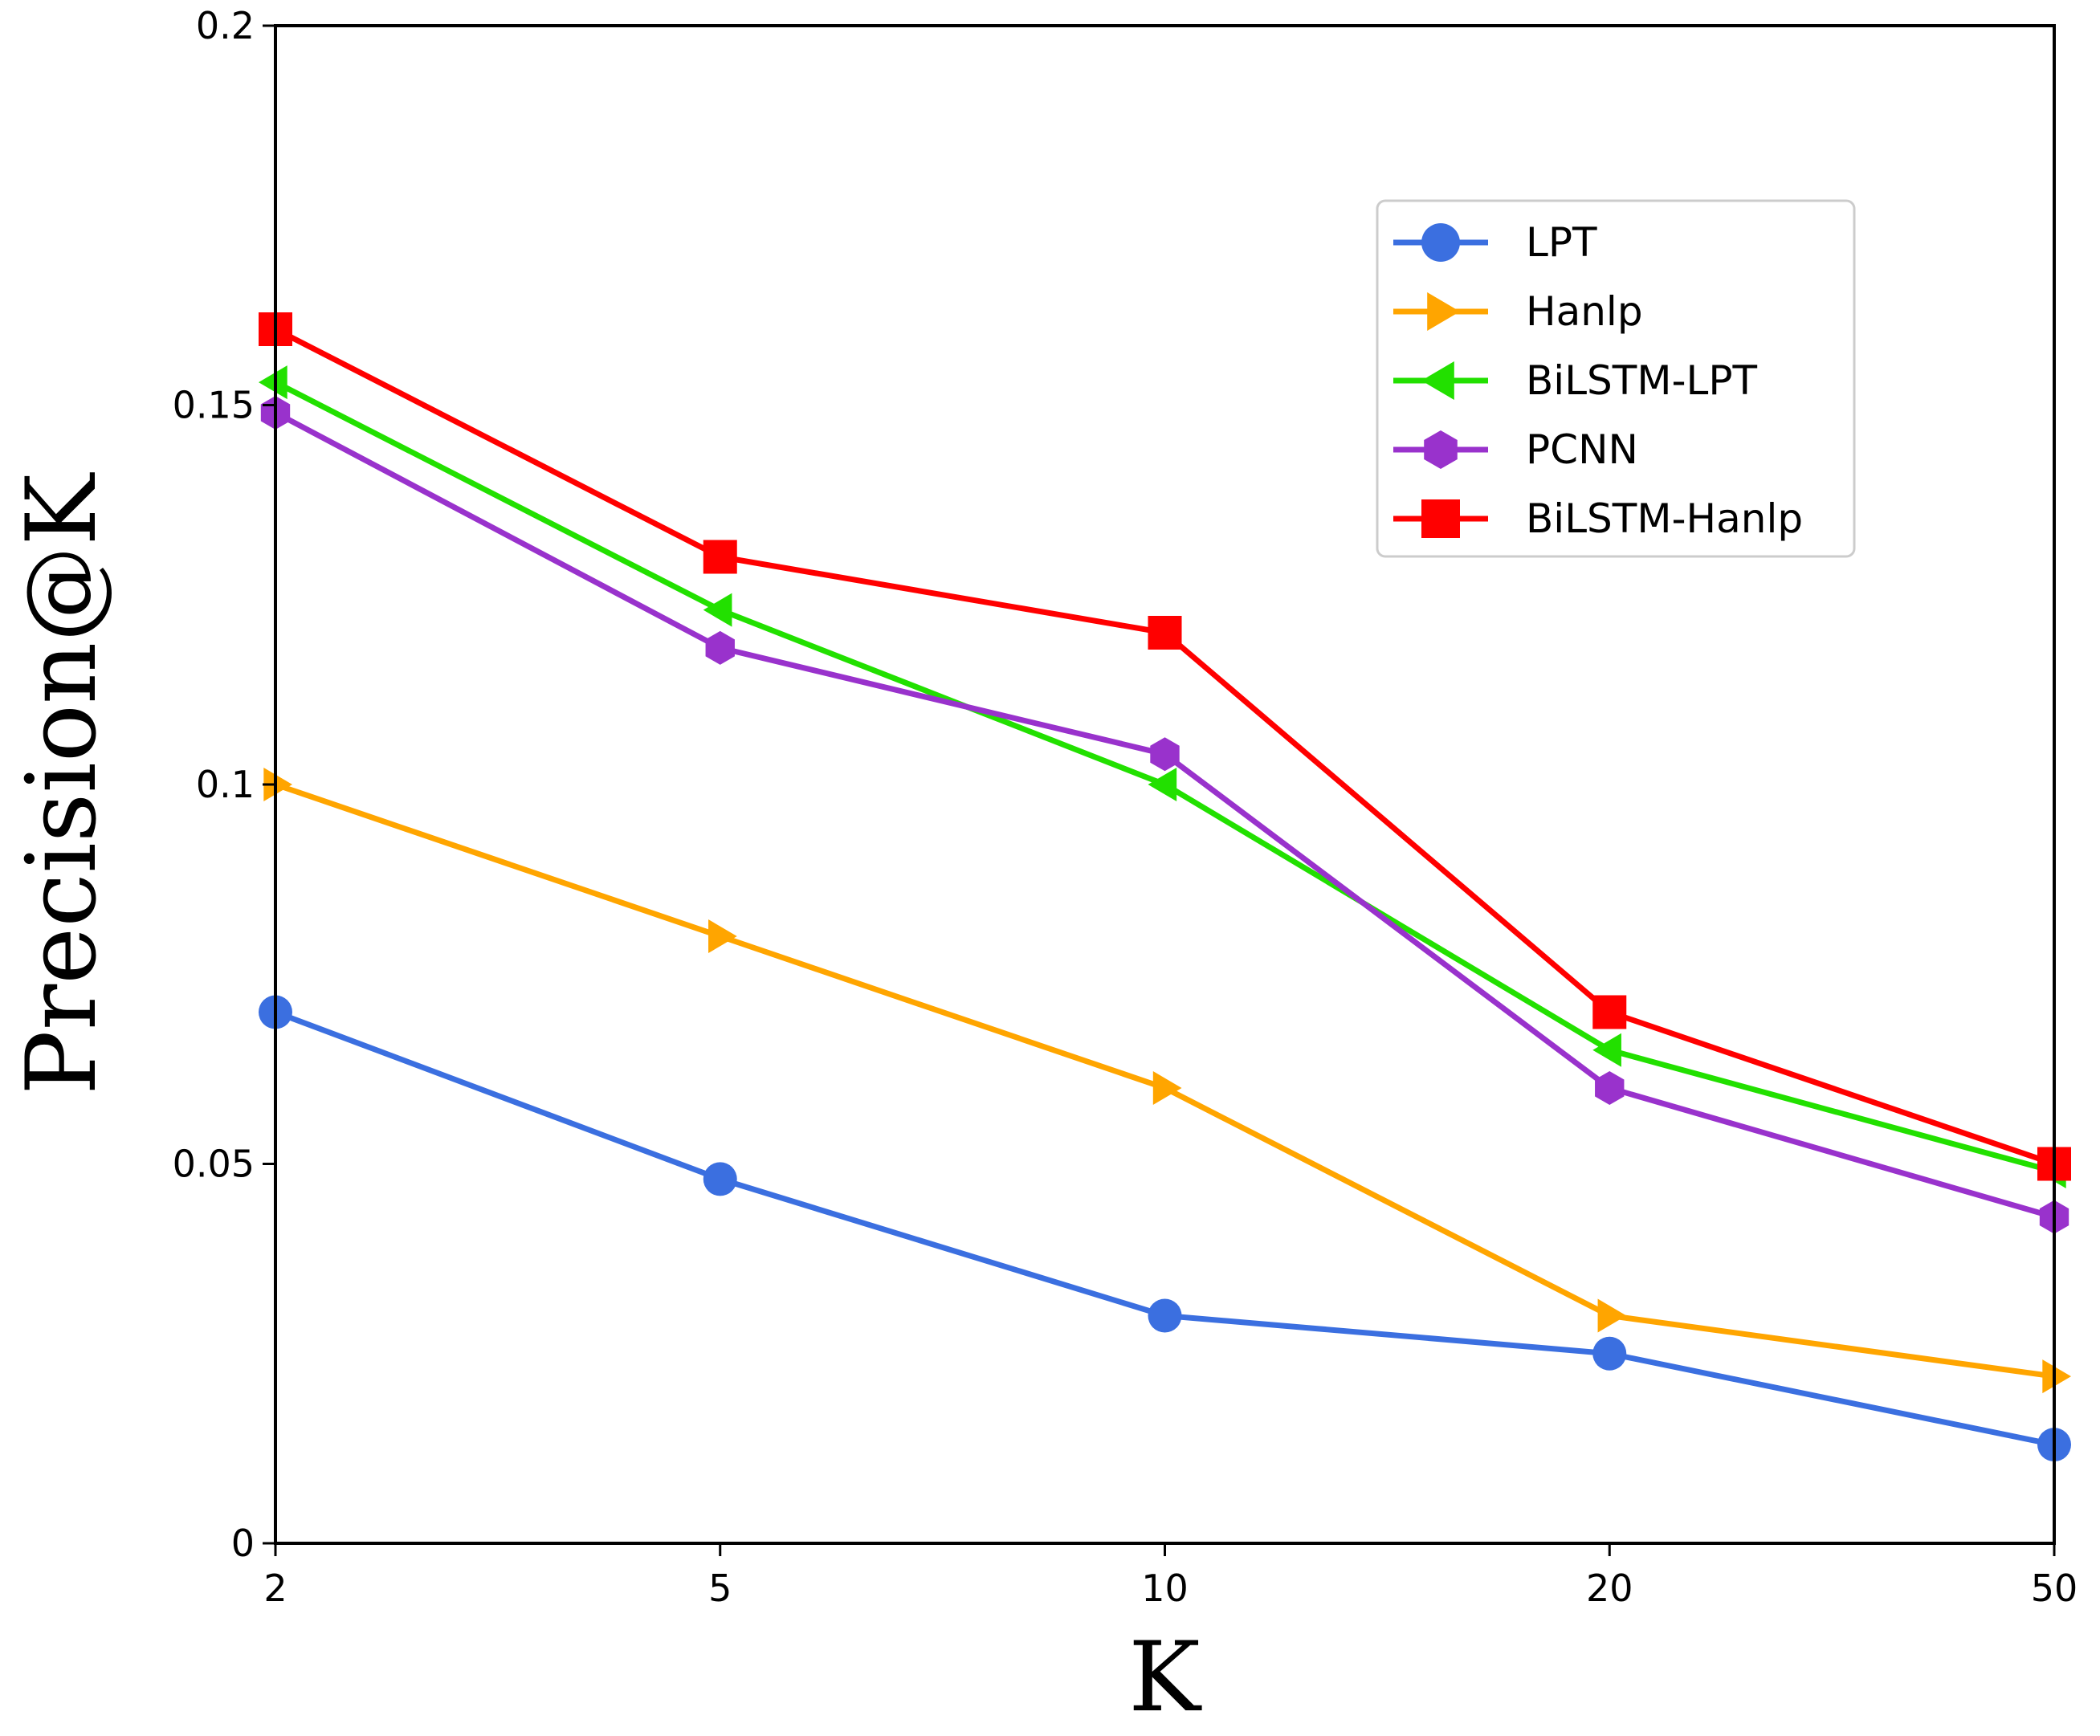 The image size is (2100, 1736). Describe the element at coordinates (2054, 1588) in the screenshot. I see `x-tick-label: 50` at that location.